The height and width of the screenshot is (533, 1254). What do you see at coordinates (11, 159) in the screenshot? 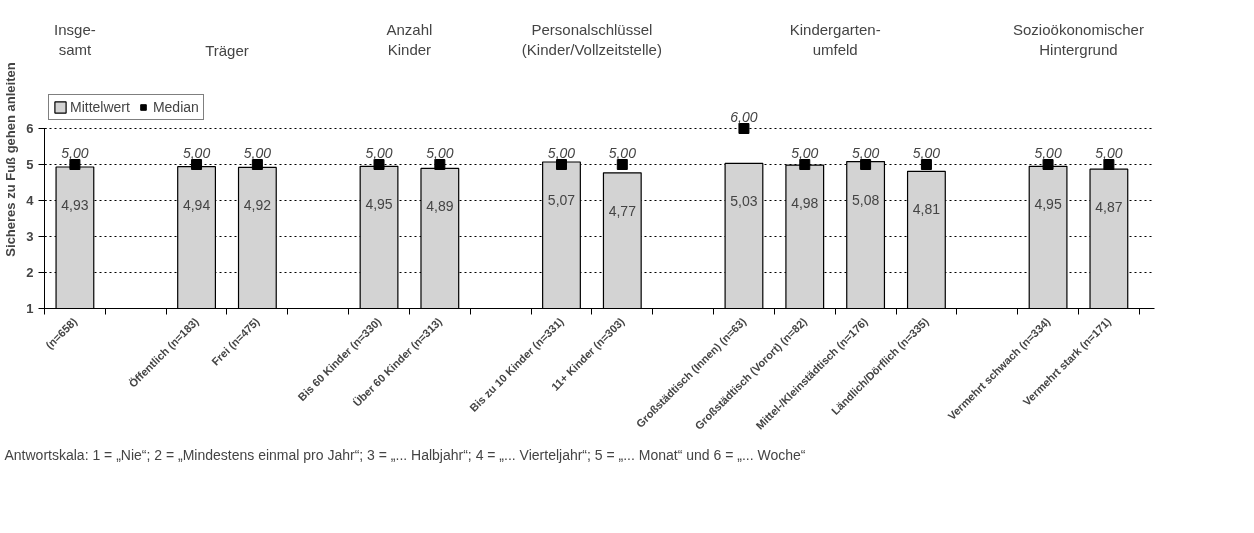
I see `y-axis-title: Sicheres zu Fuß gehen anleiten` at bounding box center [11, 159].